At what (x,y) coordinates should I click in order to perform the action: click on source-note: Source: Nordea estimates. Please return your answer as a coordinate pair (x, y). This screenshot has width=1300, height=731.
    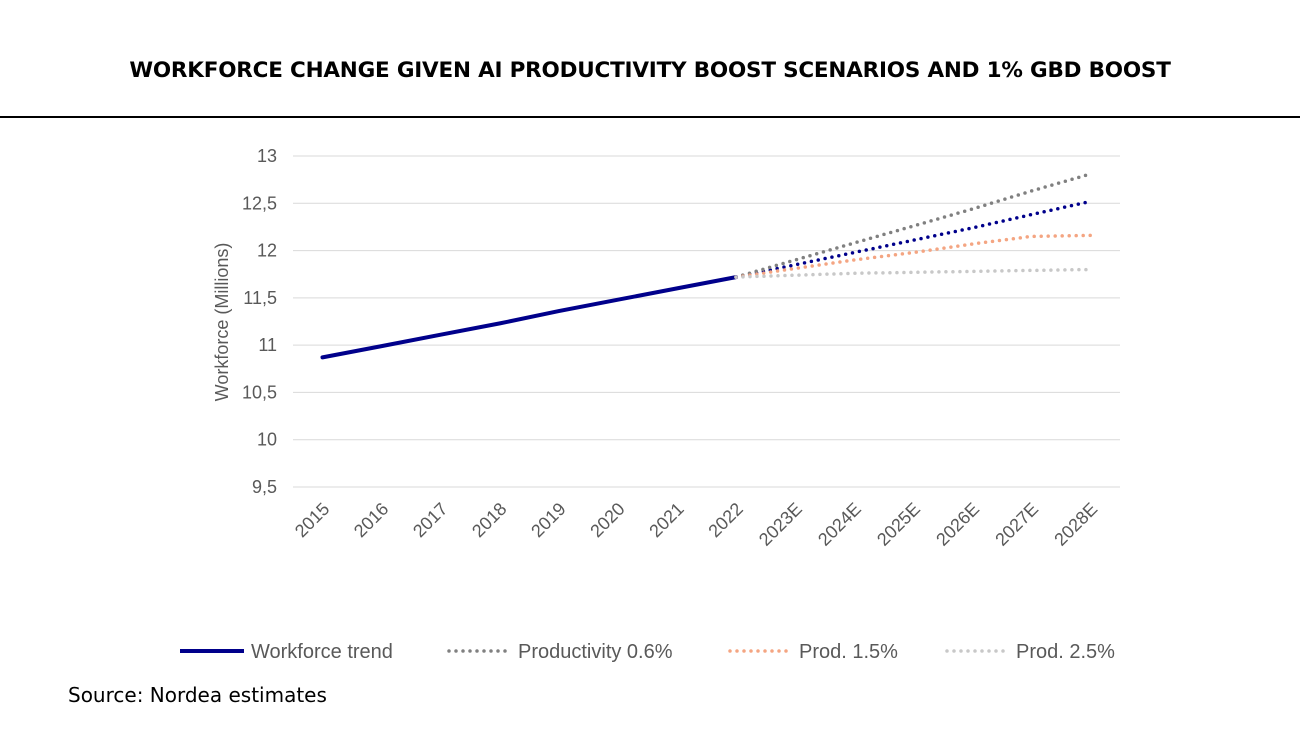
    Looking at the image, I should click on (197, 695).